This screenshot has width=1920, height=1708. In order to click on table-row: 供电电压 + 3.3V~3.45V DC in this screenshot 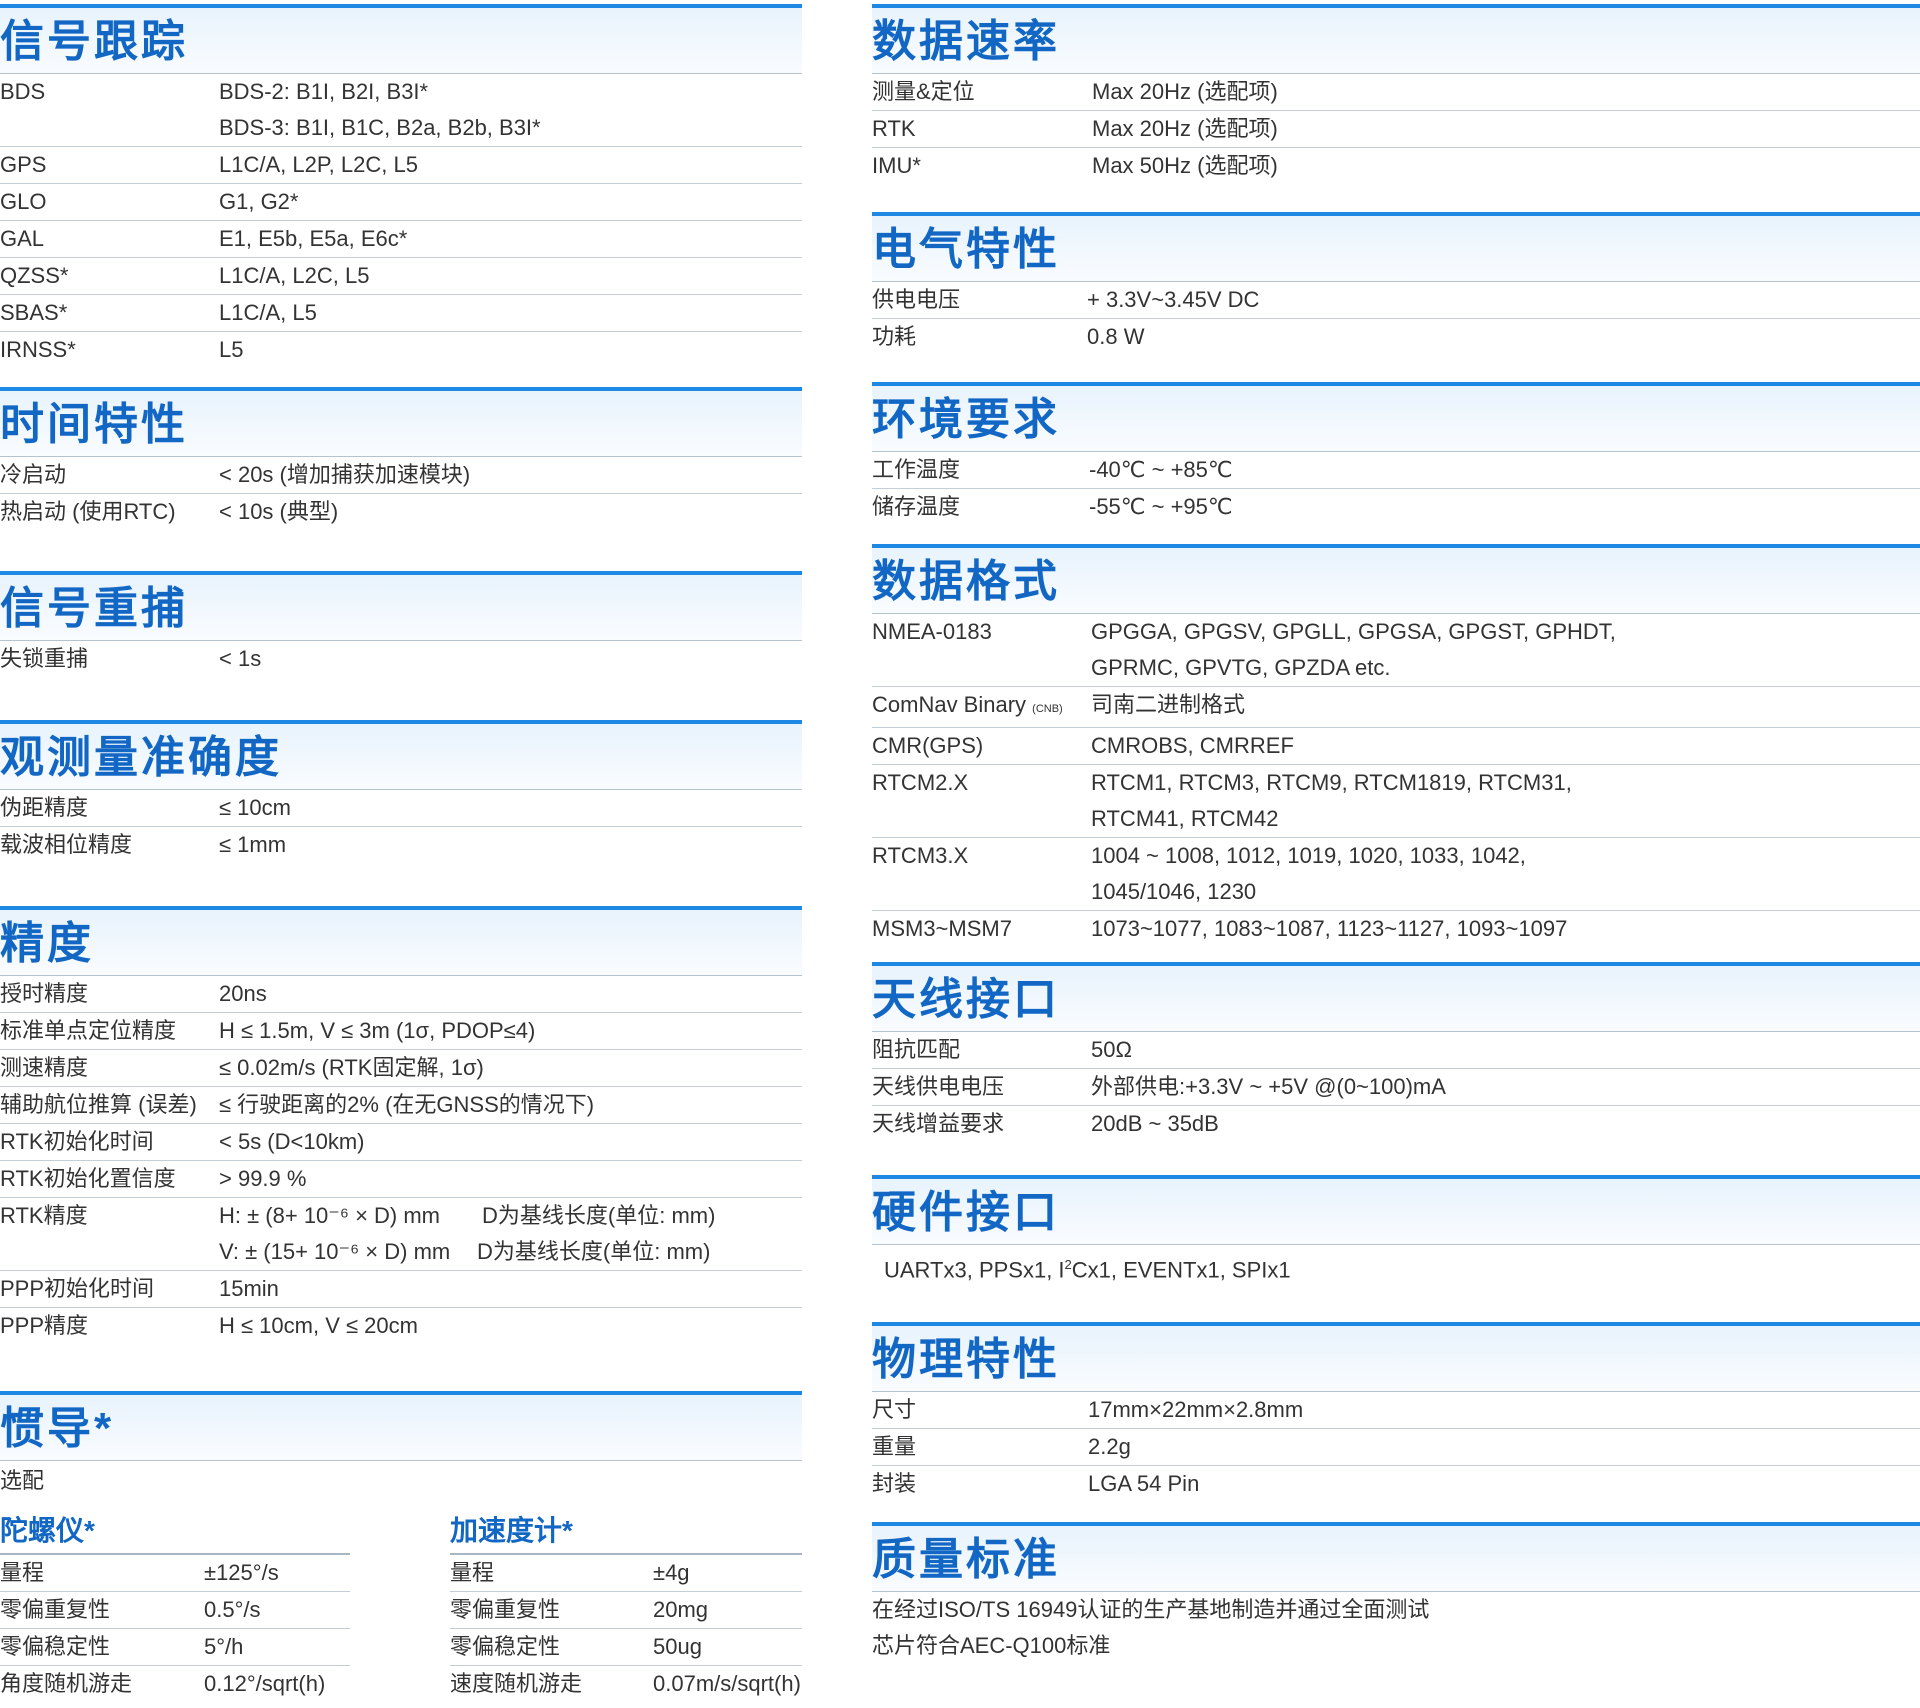, I will do `click(1396, 300)`.